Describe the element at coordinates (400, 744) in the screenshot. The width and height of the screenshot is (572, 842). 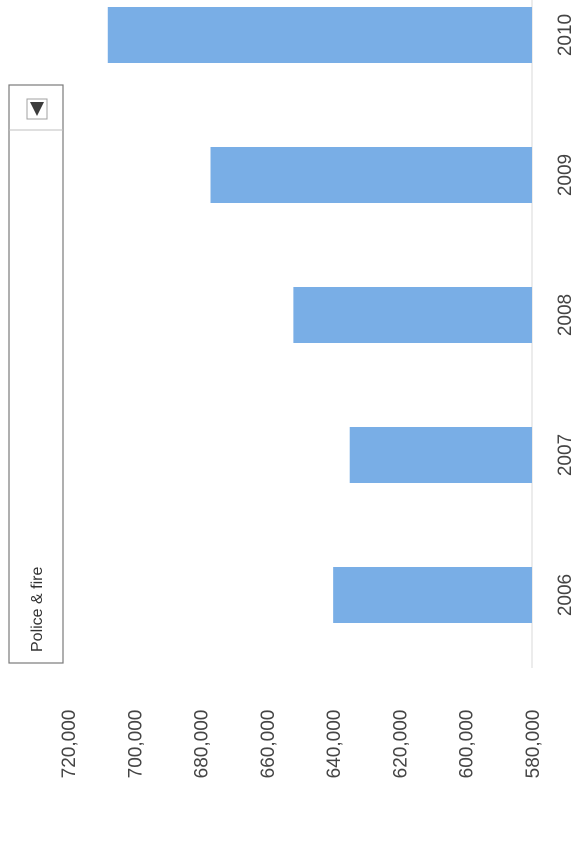
I see `y-tick-label: 620,000` at that location.